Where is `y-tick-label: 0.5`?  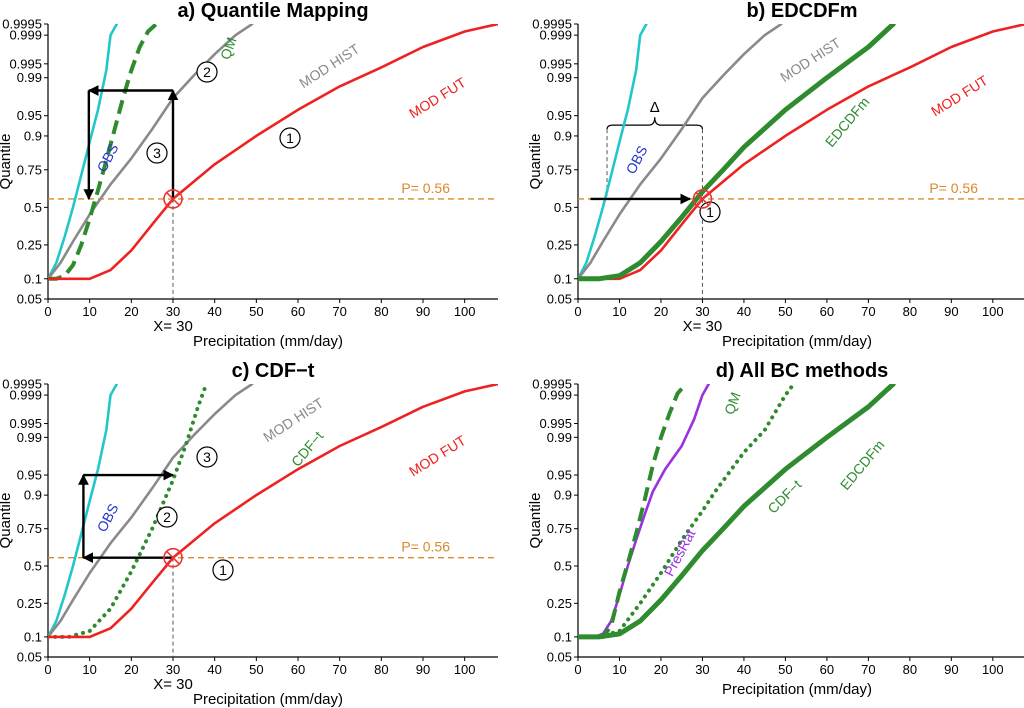
y-tick-label: 0.5 is located at coordinates (563, 566).